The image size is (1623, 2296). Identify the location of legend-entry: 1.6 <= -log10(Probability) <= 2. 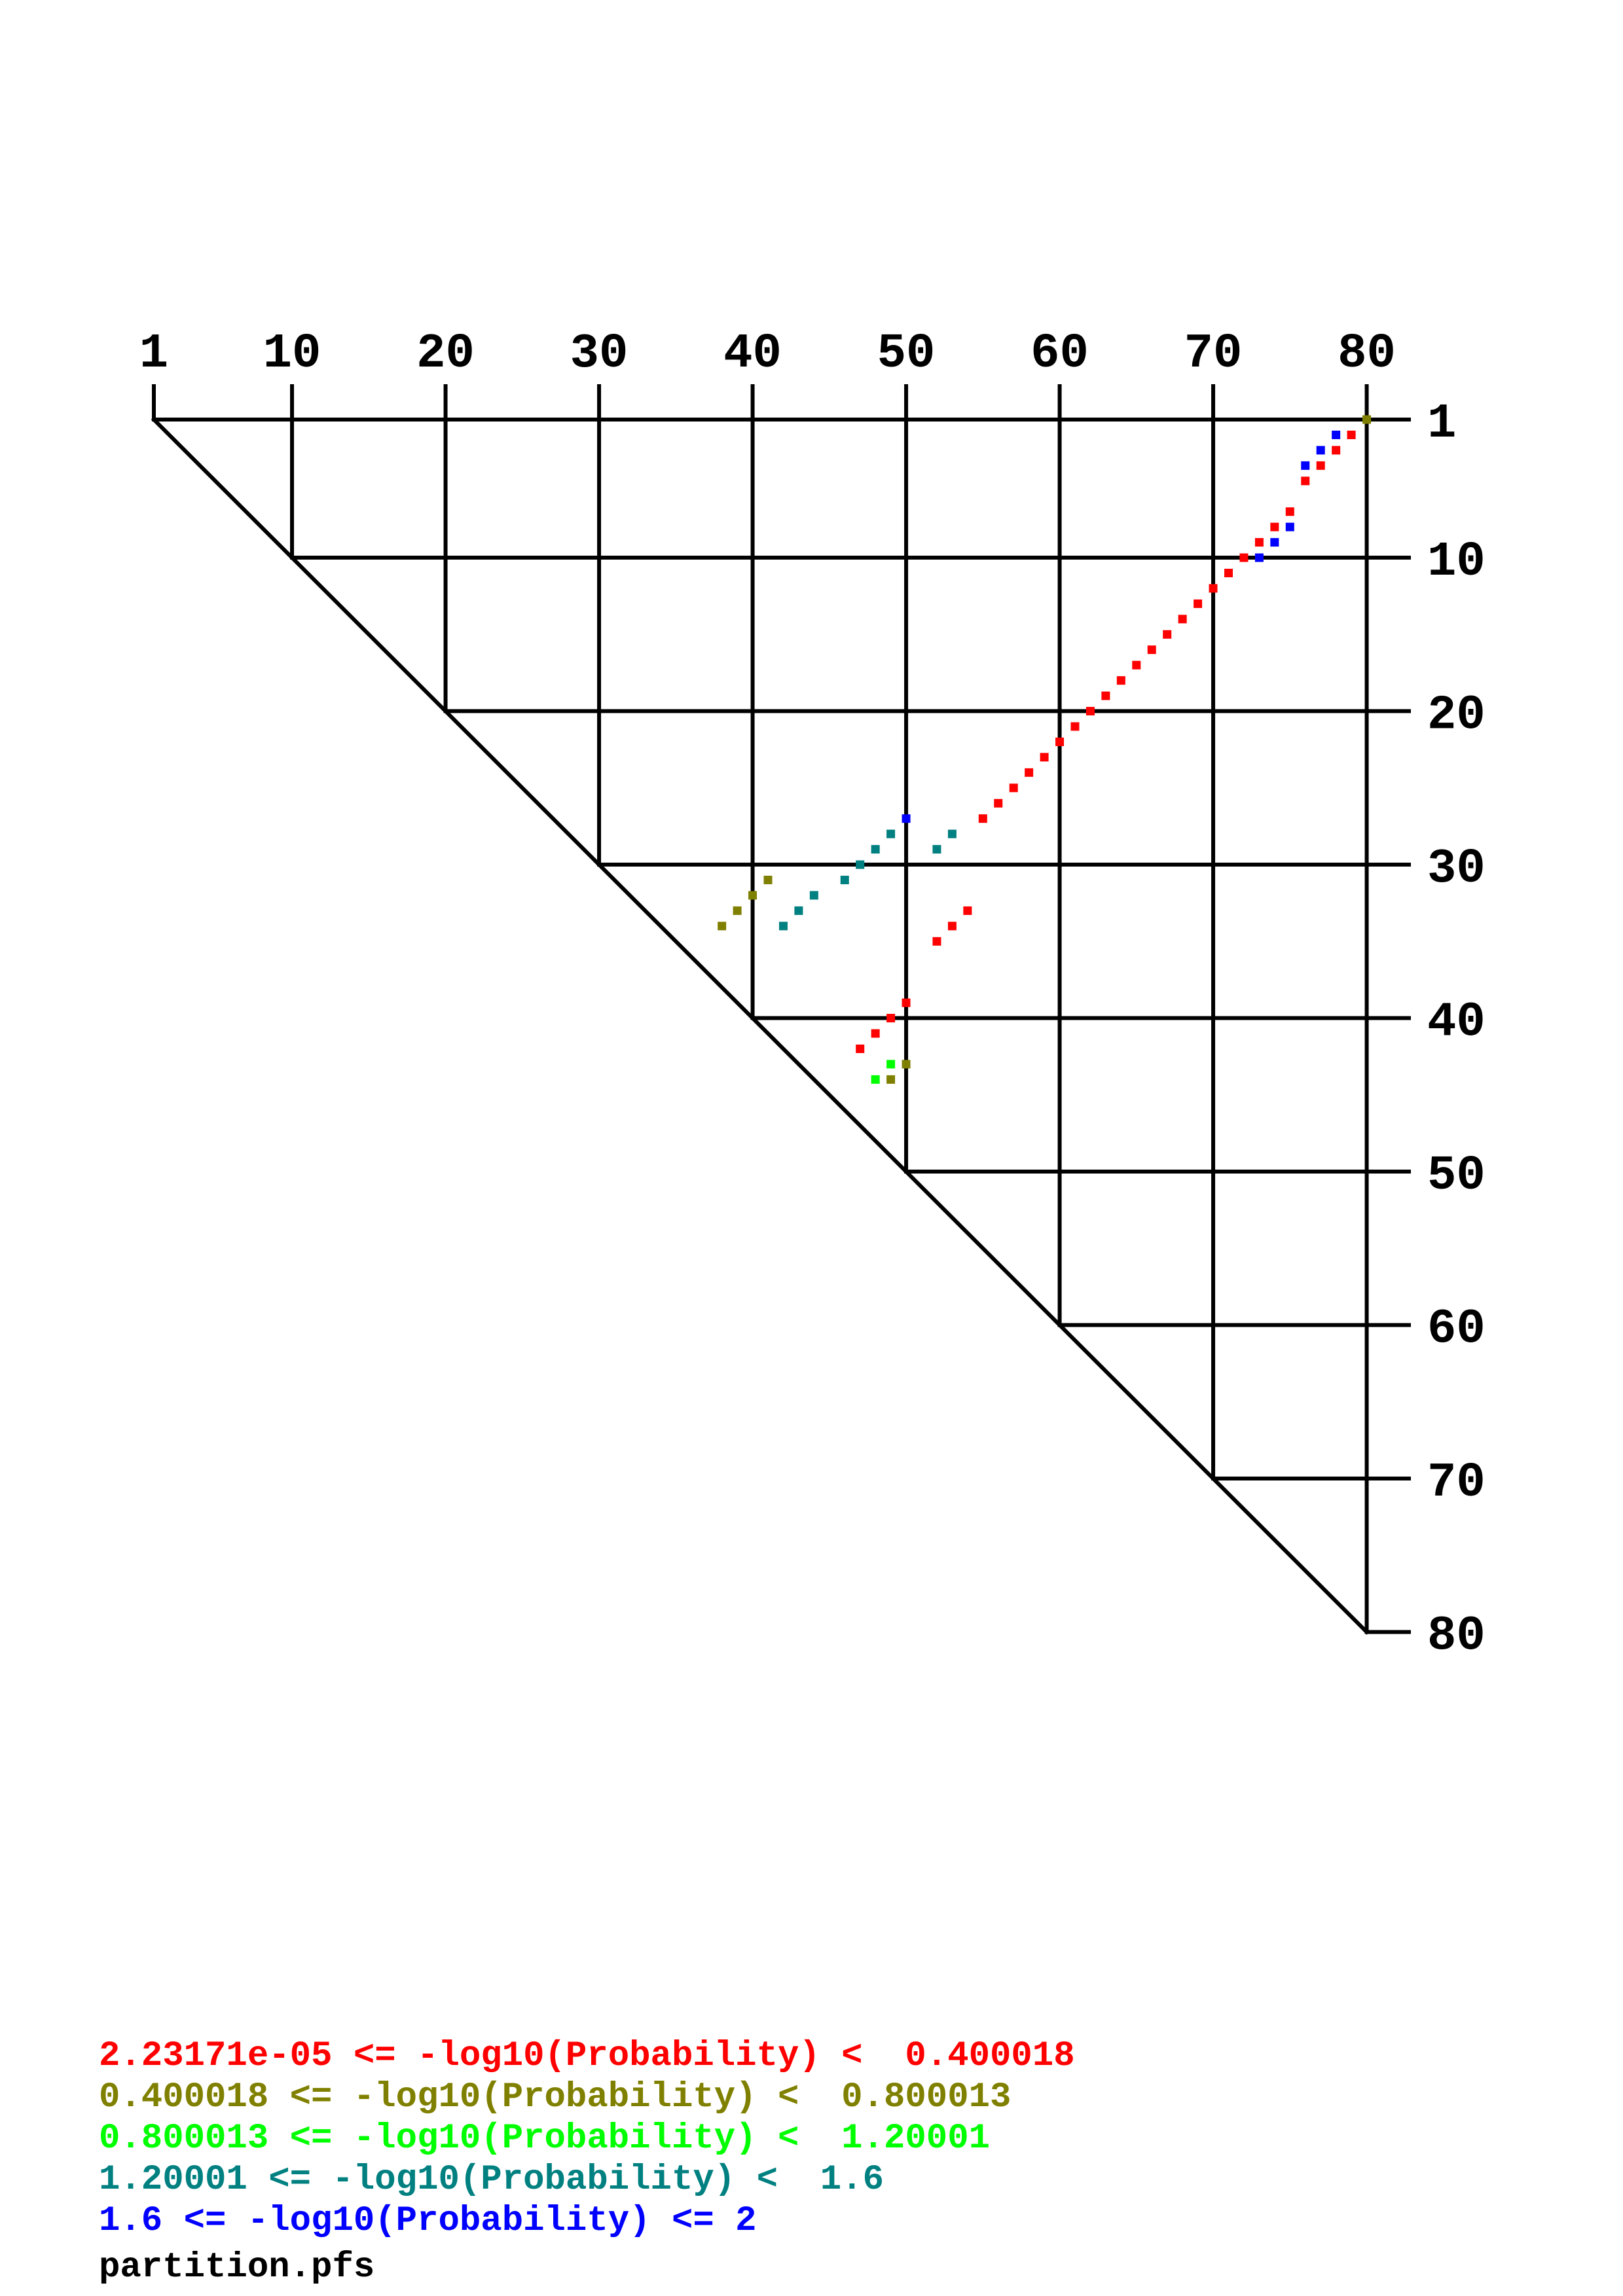
(428, 2221).